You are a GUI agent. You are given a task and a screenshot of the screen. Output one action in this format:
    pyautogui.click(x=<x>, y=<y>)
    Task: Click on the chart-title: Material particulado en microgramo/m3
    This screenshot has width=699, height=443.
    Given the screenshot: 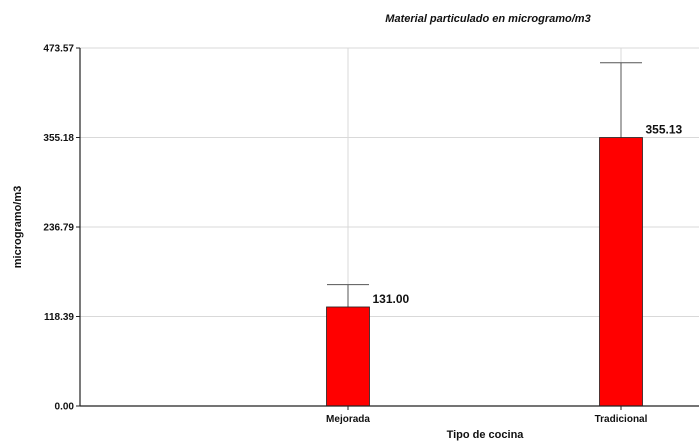 What is the action you would take?
    pyautogui.click(x=487, y=19)
    